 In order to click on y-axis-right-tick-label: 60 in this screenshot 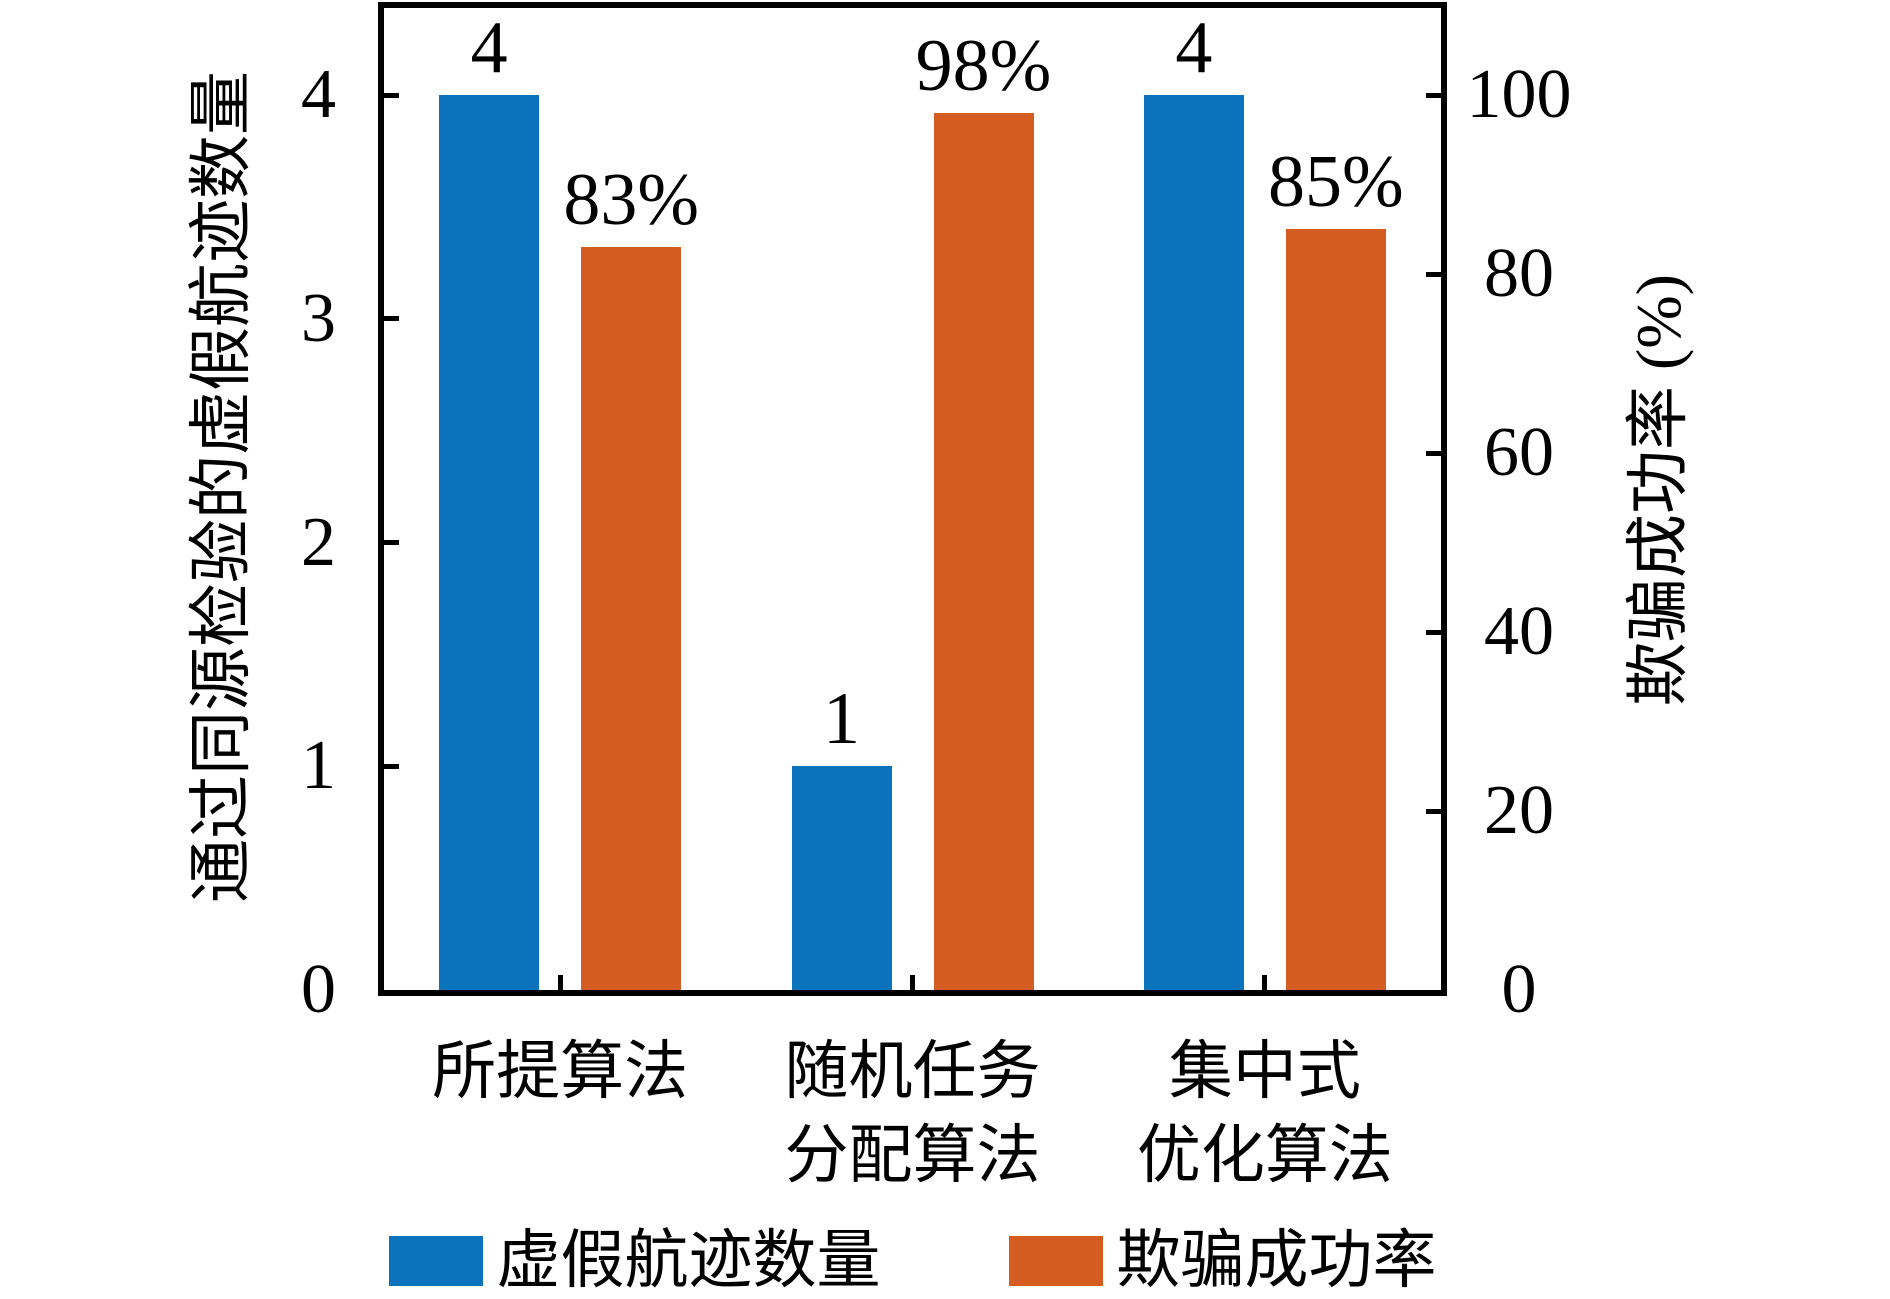, I will do `click(1519, 452)`.